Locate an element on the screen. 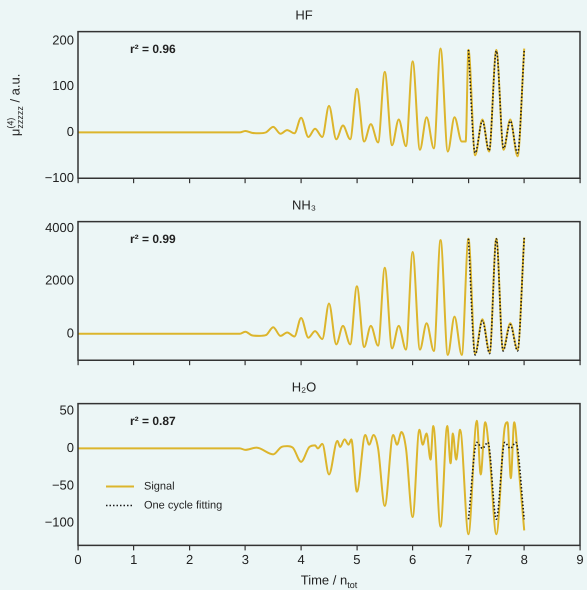  y-axis-title: μ(4)zzzzz / a.u. is located at coordinates (15, 105).